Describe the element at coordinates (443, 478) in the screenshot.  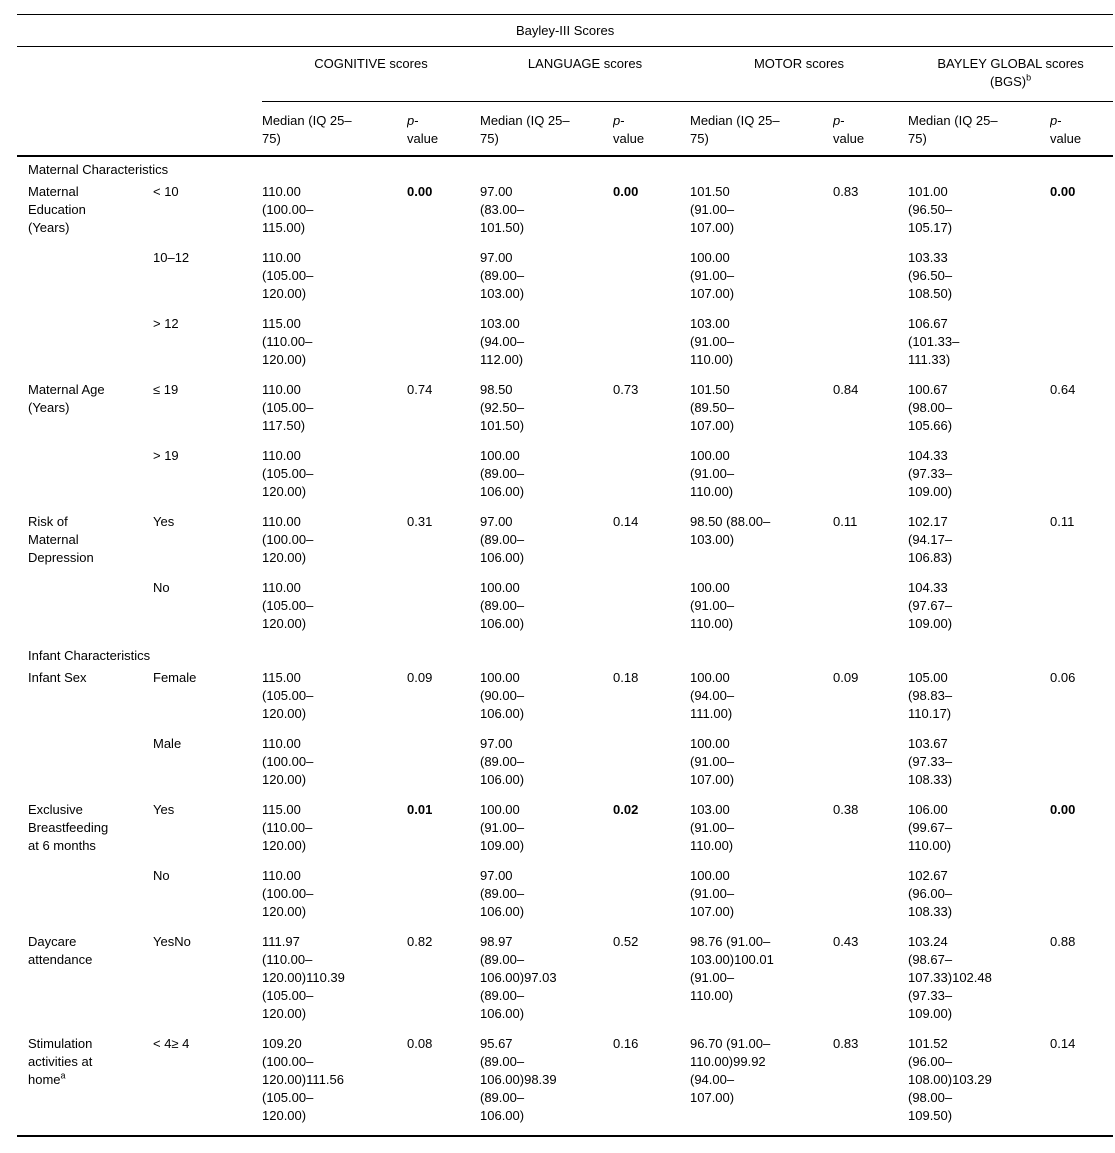
I see `cognitive-p-cell` at that location.